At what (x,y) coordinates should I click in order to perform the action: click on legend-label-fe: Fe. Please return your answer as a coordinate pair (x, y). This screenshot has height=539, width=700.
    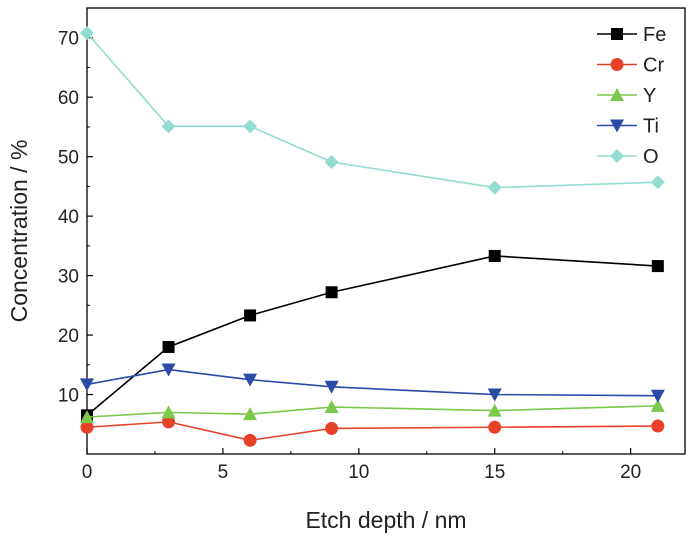
    Looking at the image, I should click on (654, 35).